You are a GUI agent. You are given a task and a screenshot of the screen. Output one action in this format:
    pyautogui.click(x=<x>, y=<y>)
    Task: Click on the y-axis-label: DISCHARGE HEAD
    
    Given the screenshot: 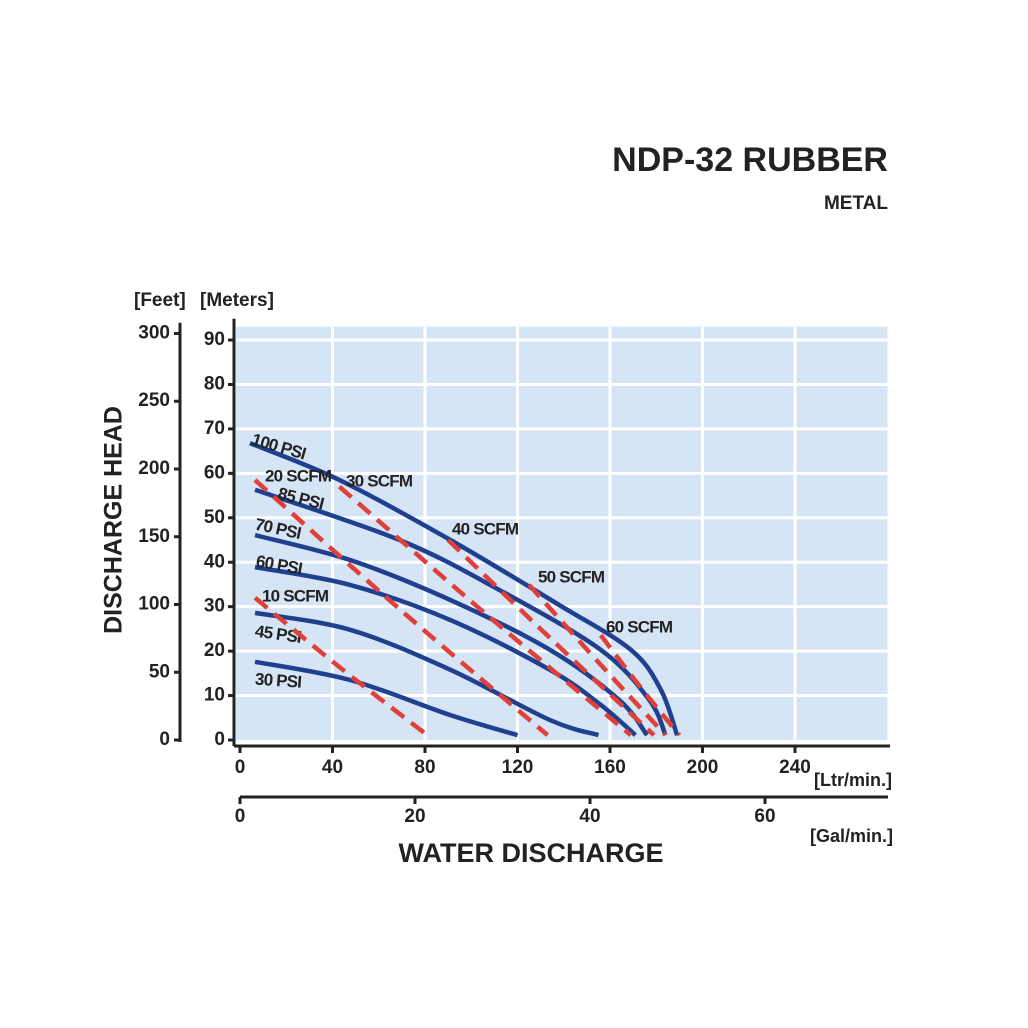 What is the action you would take?
    pyautogui.click(x=114, y=520)
    